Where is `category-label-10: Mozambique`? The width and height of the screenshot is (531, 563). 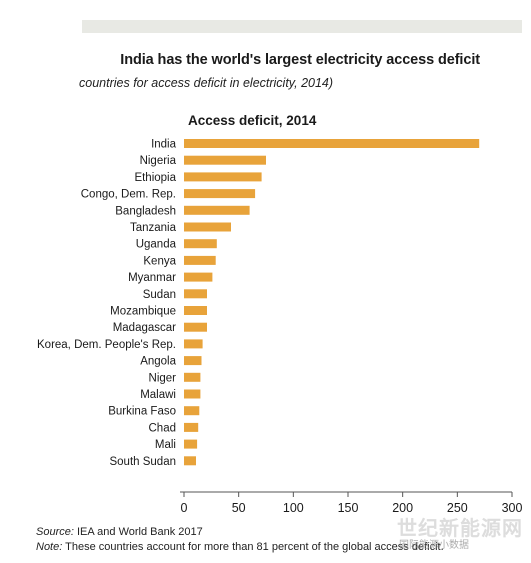 category-label-10: Mozambique is located at coordinates (143, 312).